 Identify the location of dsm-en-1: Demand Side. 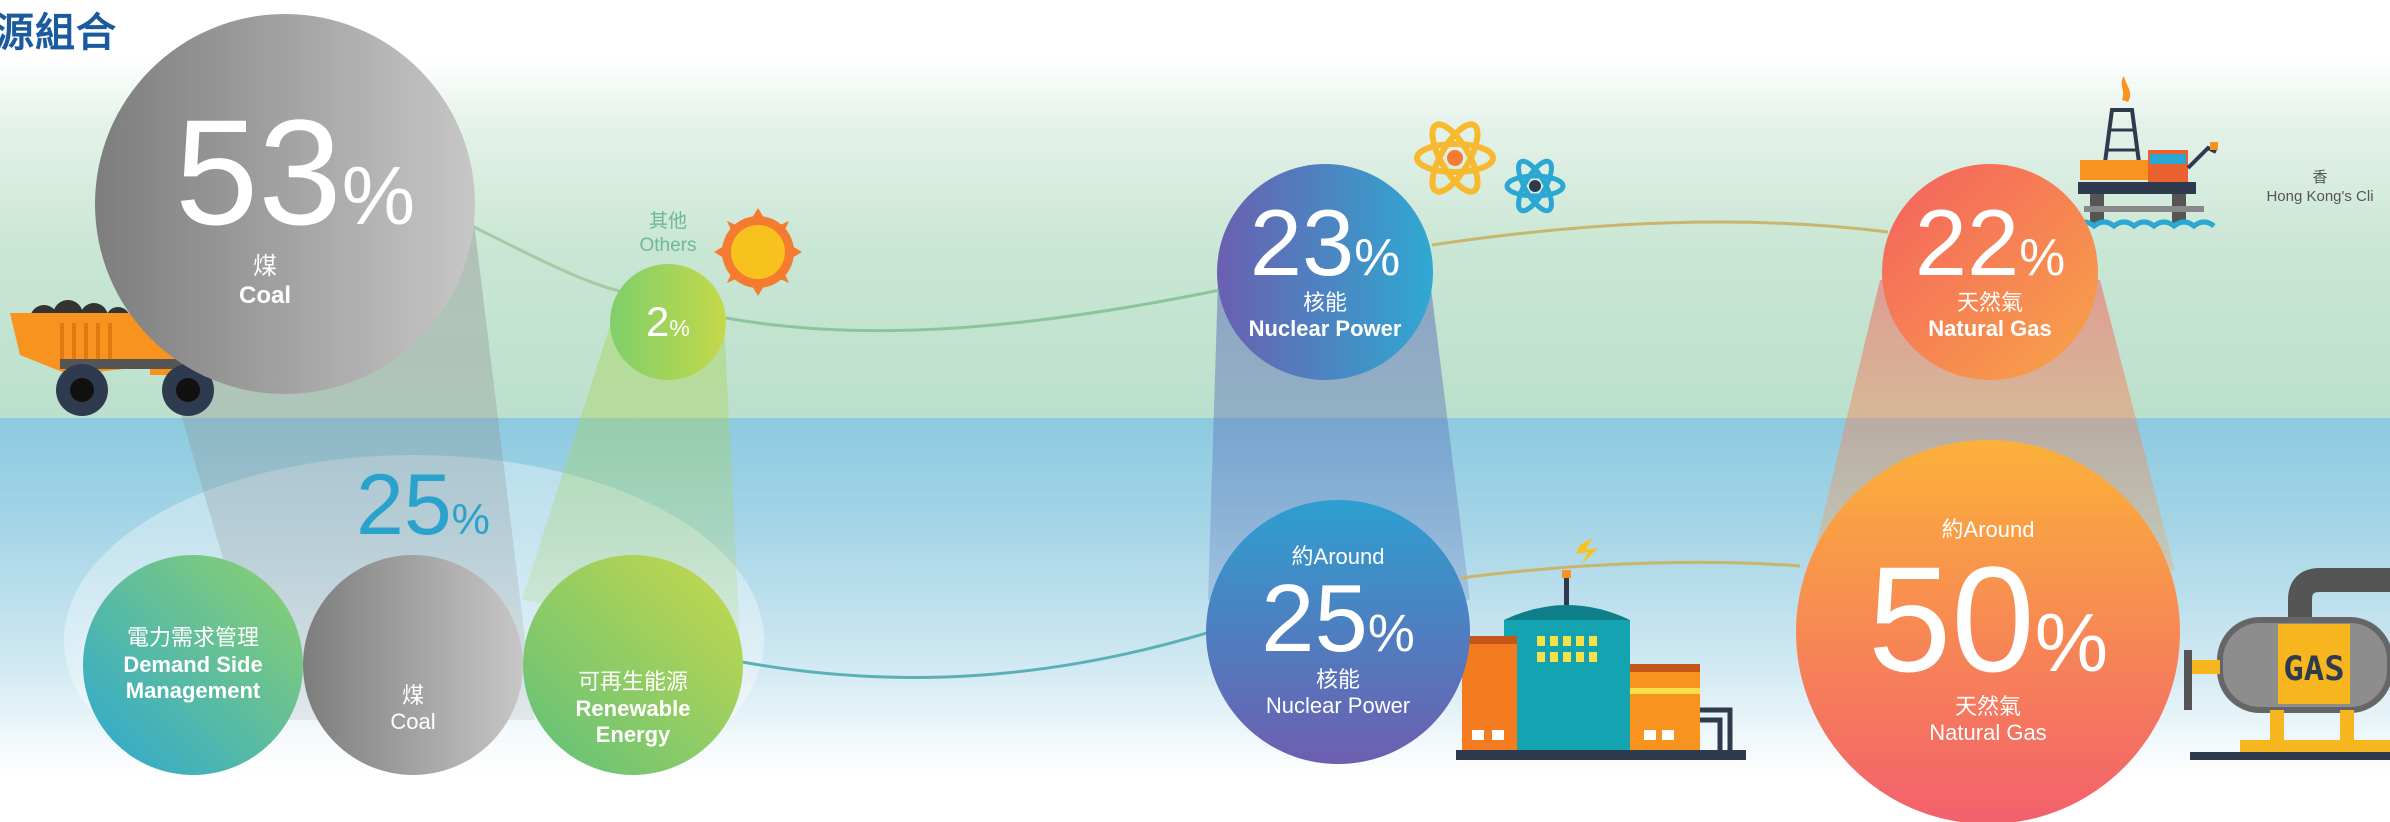
(193, 664).